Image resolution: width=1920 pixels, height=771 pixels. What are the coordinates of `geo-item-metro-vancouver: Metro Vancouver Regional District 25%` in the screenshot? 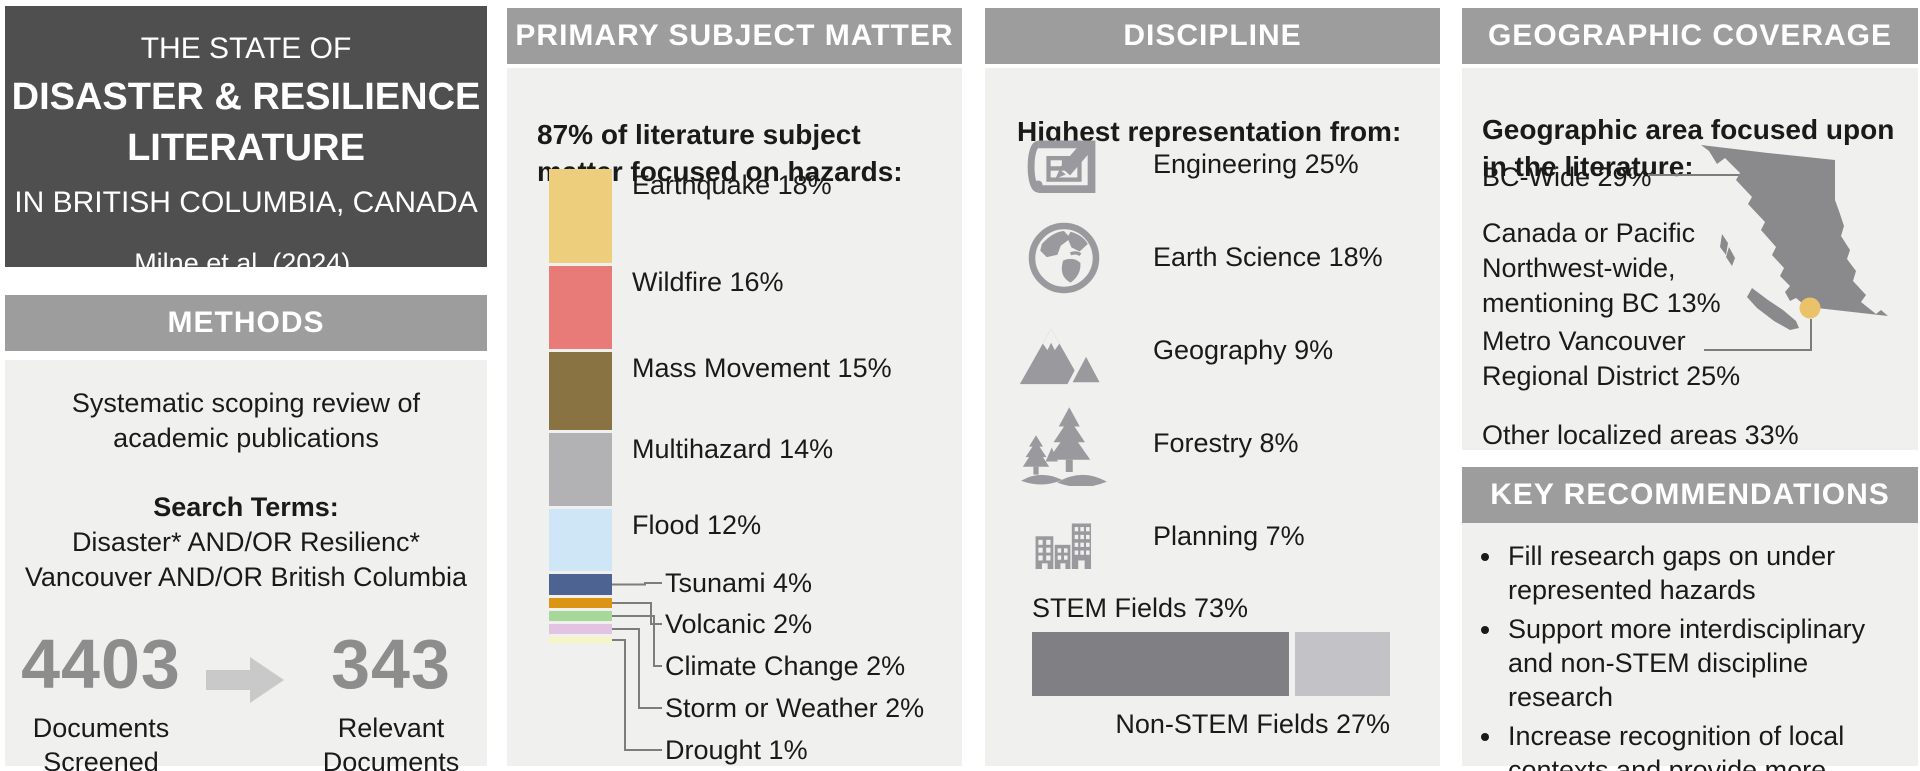 It's located at (1611, 358).